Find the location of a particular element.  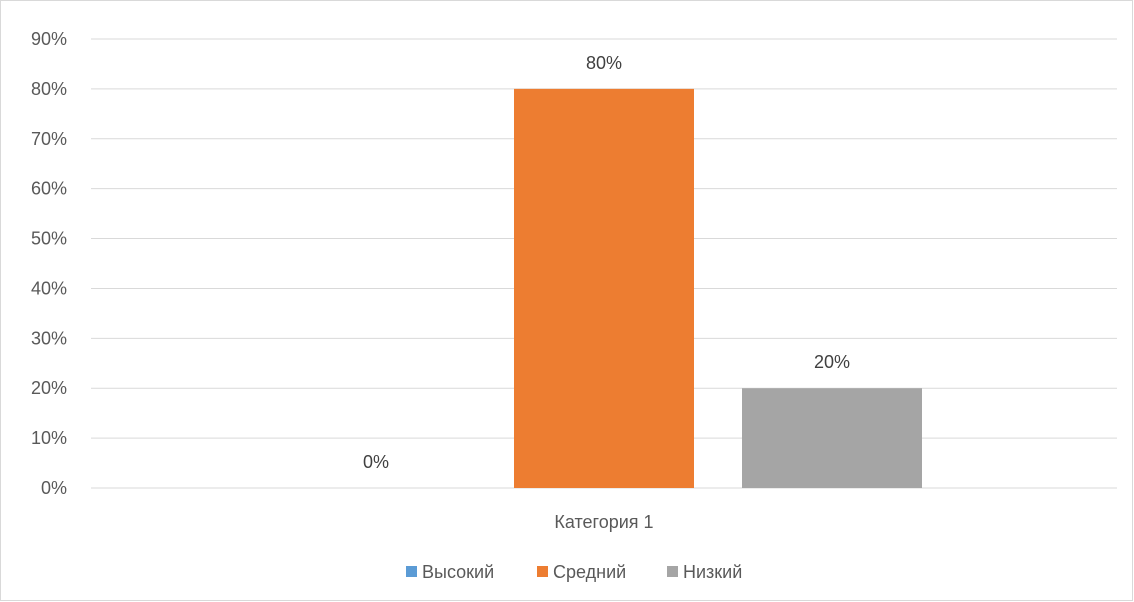

legend-label-3: Низкий is located at coordinates (712, 572).